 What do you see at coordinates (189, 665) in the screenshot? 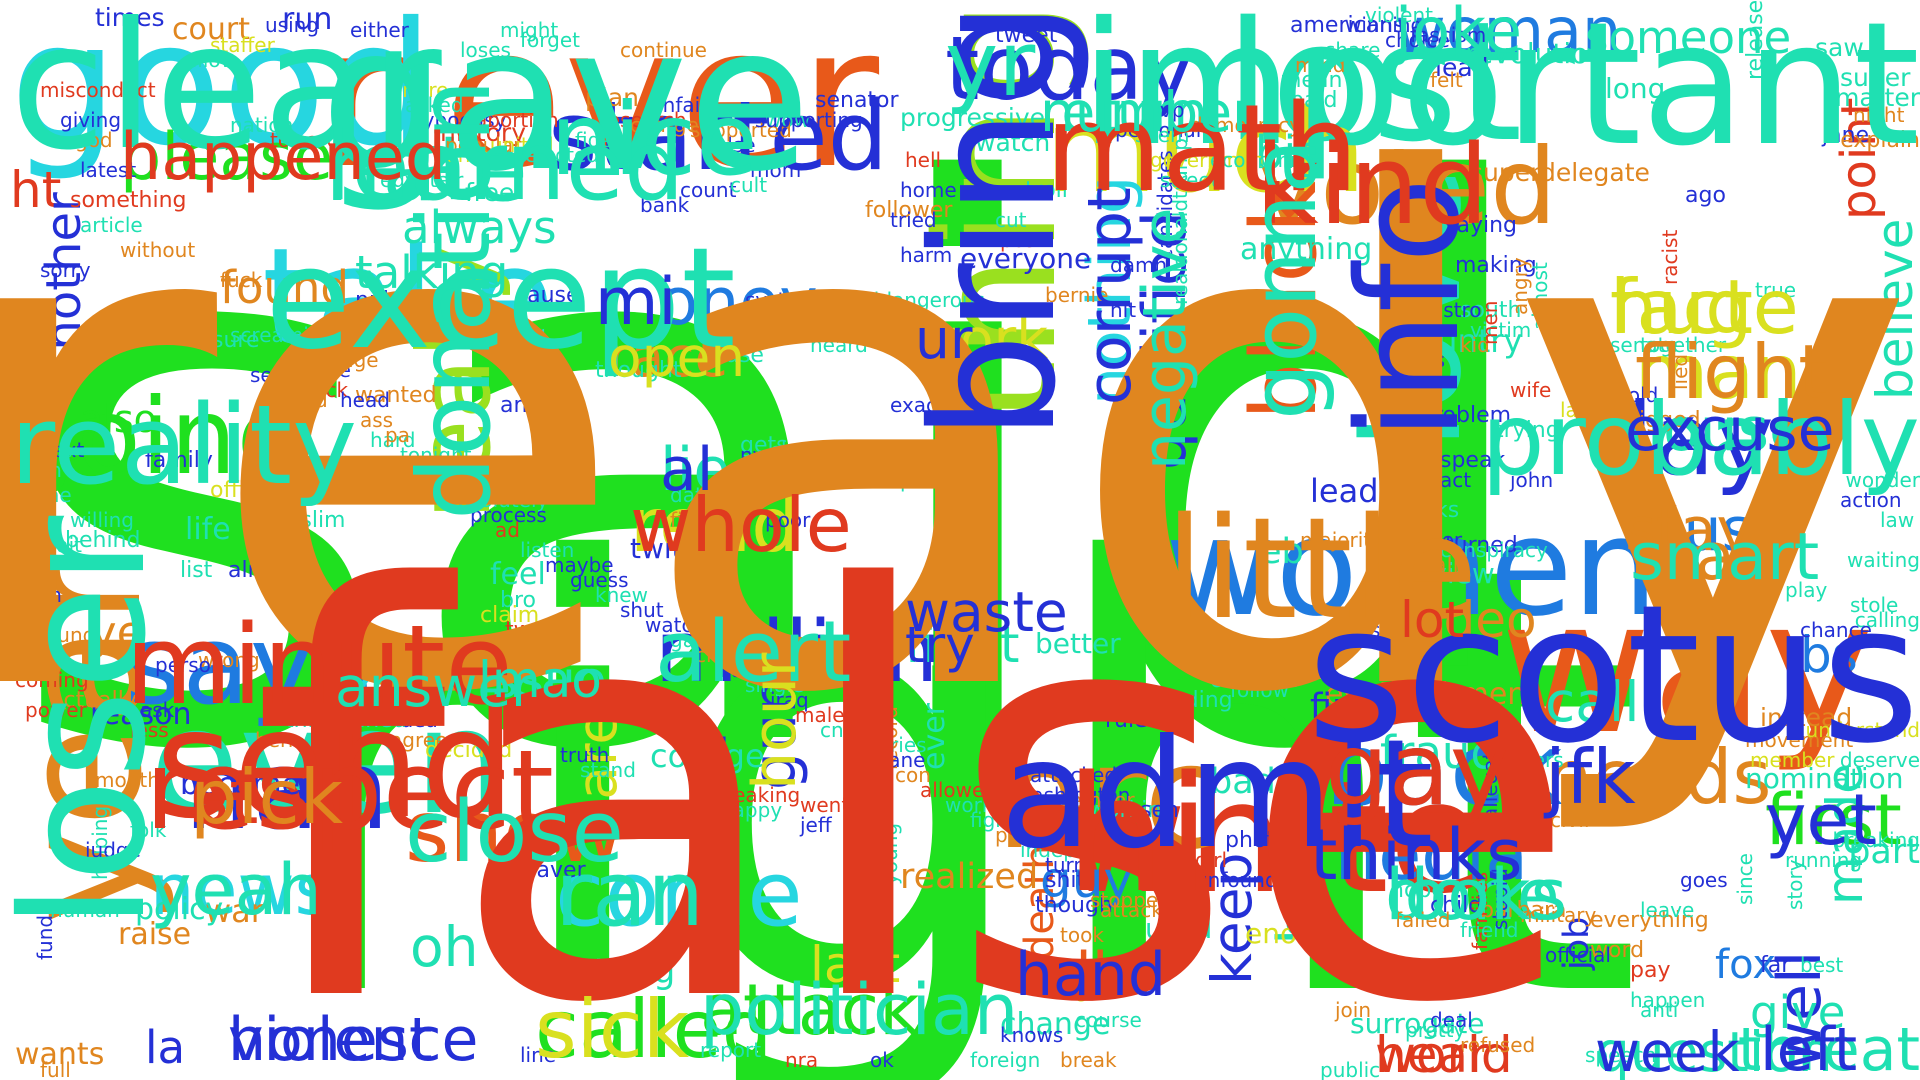
I see `word-person: person` at bounding box center [189, 665].